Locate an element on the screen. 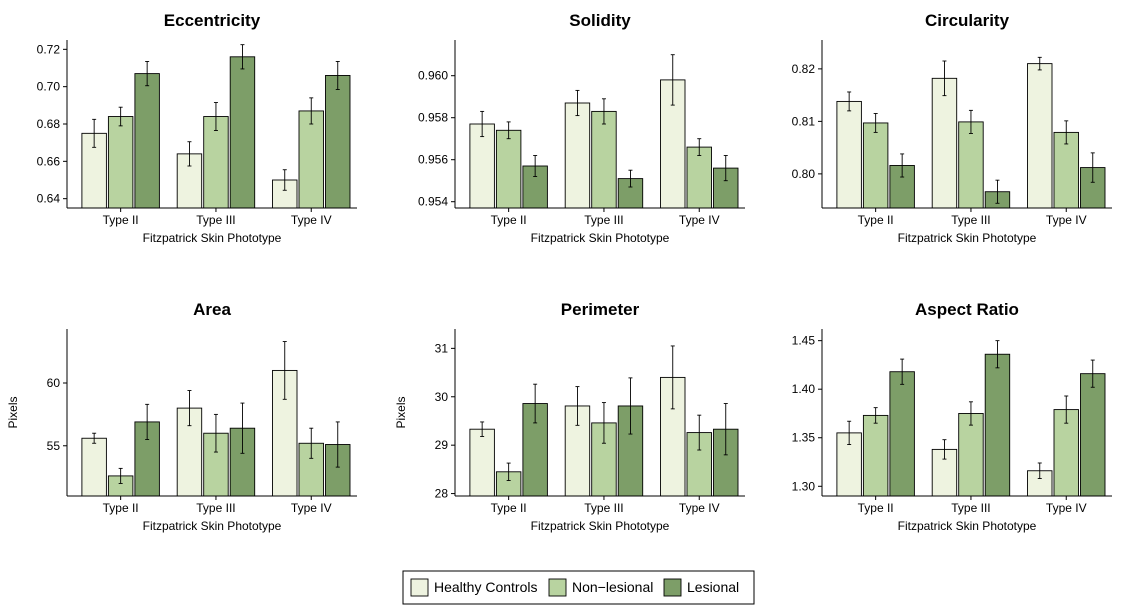 The height and width of the screenshot is (606, 1127). y-tick-label: 0.70 is located at coordinates (49, 87).